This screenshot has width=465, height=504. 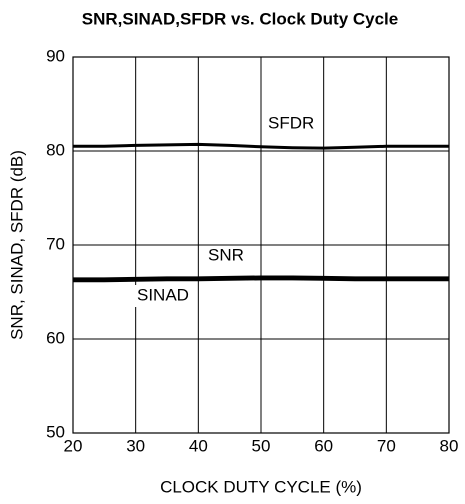 What do you see at coordinates (55, 431) in the screenshot?
I see `y-tick-label: 50` at bounding box center [55, 431].